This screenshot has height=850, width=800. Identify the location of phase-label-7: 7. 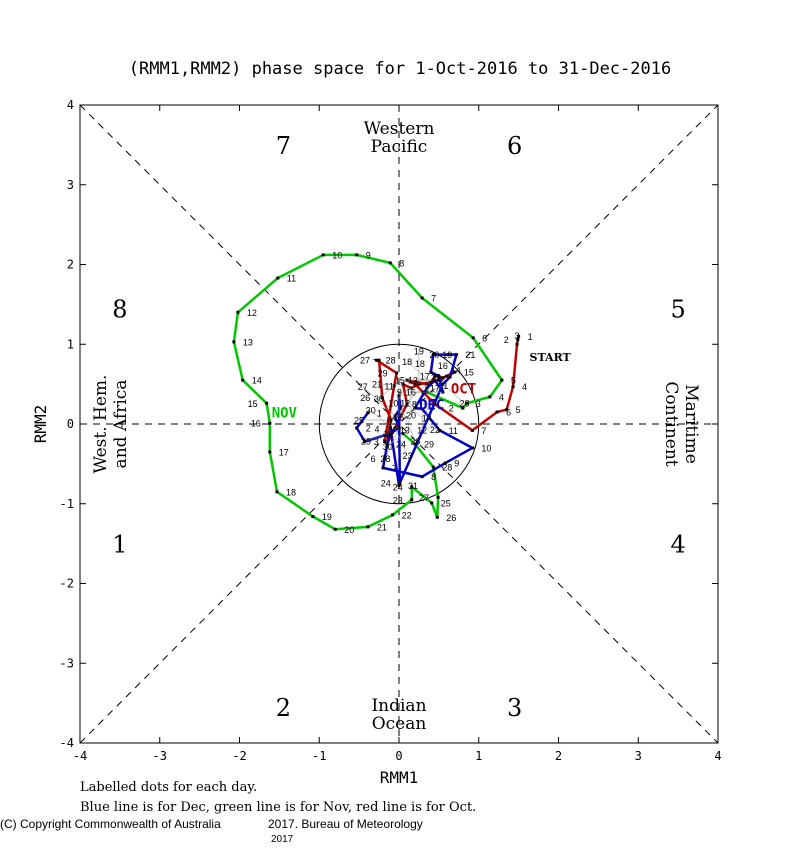
(283, 146).